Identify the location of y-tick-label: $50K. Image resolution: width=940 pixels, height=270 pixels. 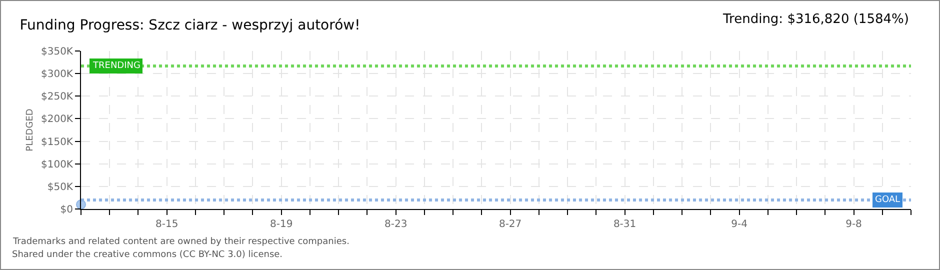
(60, 187).